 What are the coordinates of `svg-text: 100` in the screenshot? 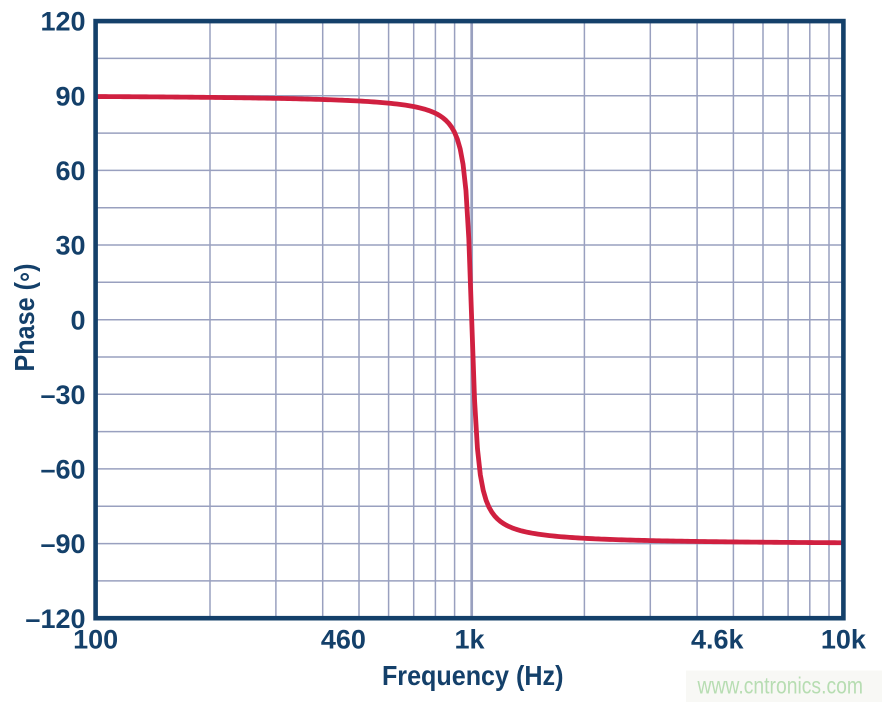 It's located at (95, 640).